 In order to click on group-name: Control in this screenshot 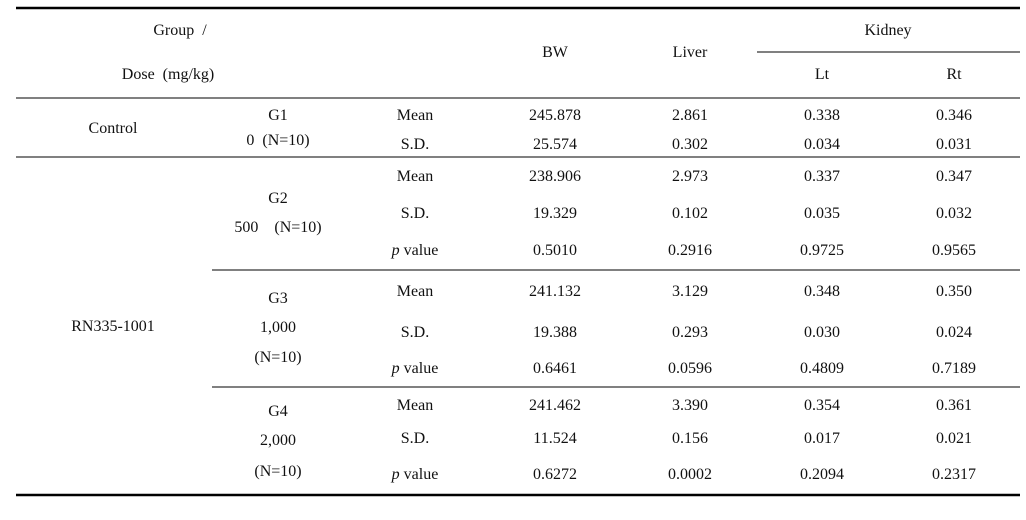, I will do `click(113, 128)`.